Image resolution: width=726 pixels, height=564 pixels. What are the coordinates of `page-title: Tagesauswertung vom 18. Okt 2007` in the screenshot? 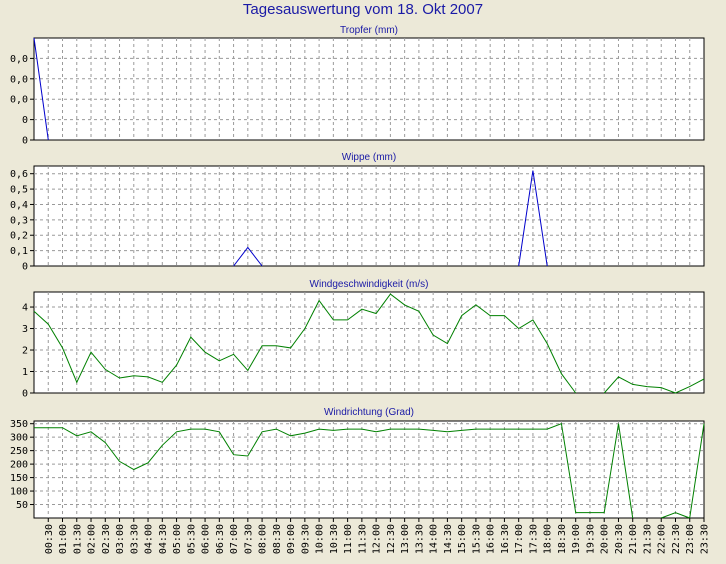 It's located at (363, 9).